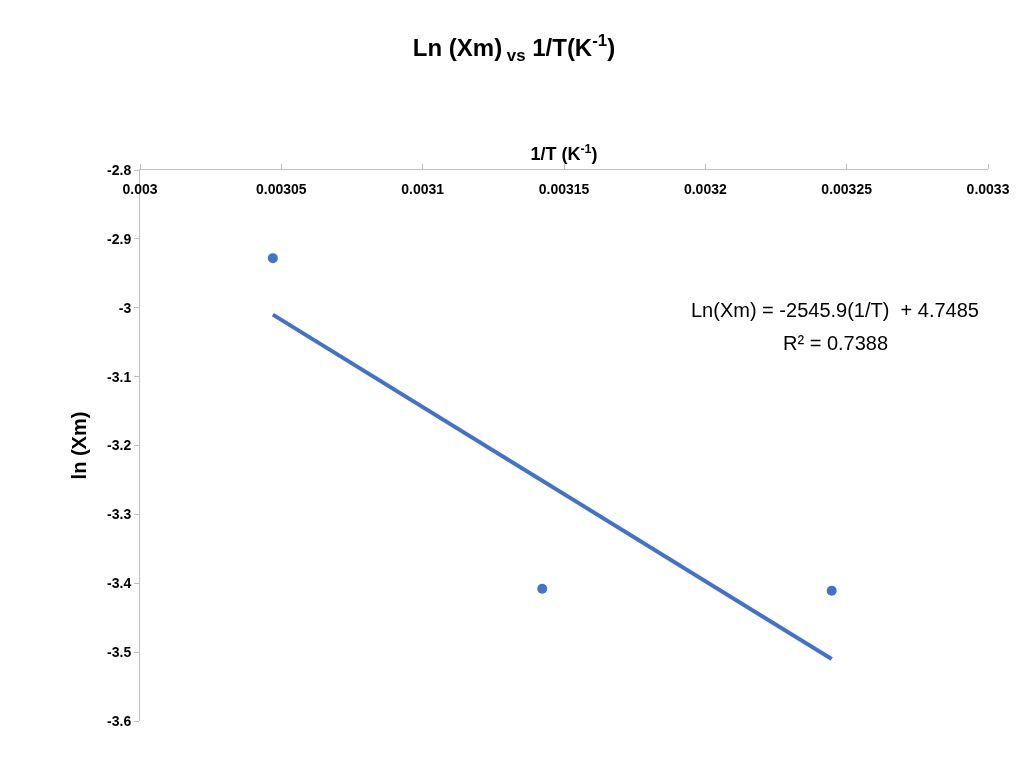 Image resolution: width=1028 pixels, height=781 pixels. What do you see at coordinates (705, 189) in the screenshot?
I see `x-tick-label: 0.0032` at bounding box center [705, 189].